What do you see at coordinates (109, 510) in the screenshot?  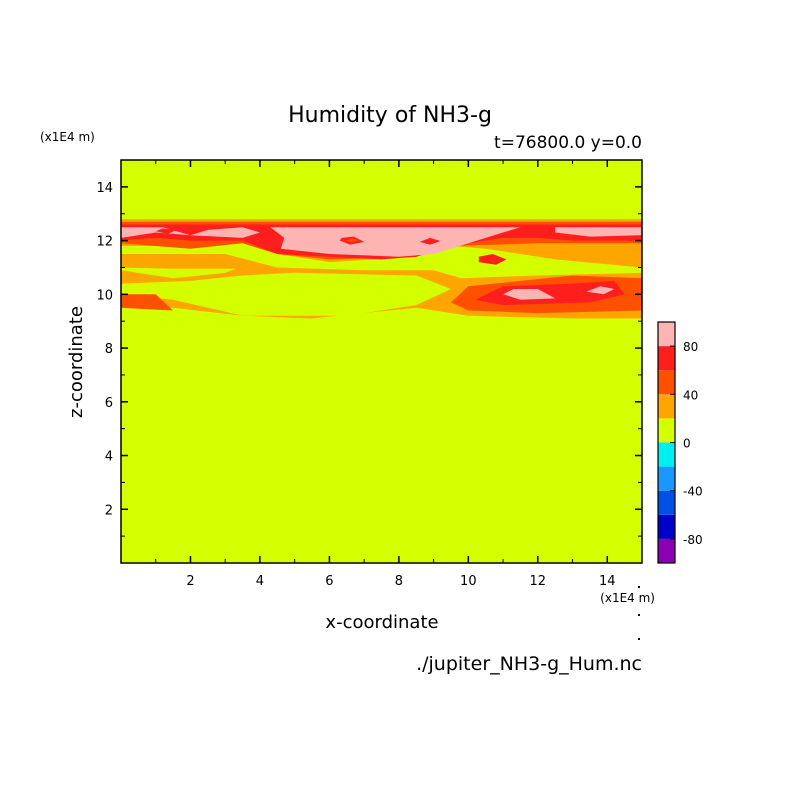 I see `y-tick-label: 2` at bounding box center [109, 510].